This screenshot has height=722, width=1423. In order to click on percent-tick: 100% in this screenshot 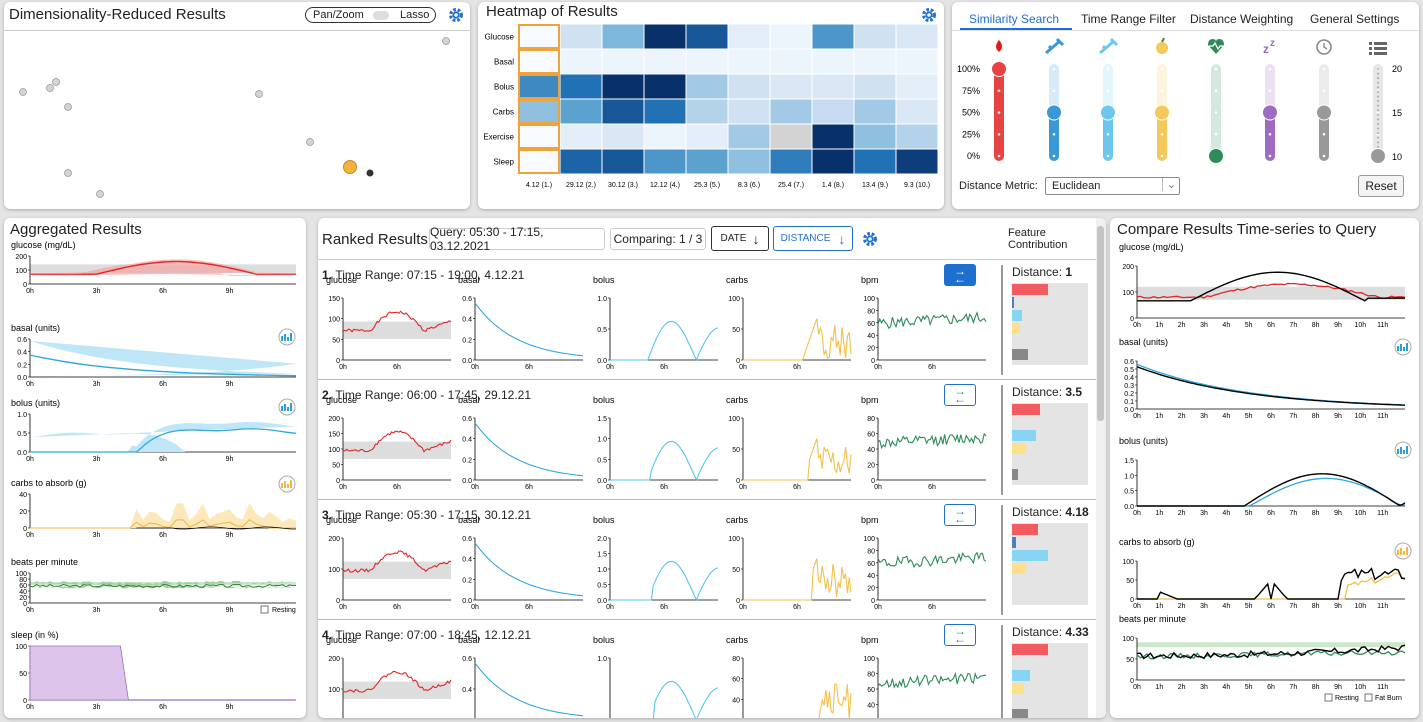, I will do `click(968, 69)`.